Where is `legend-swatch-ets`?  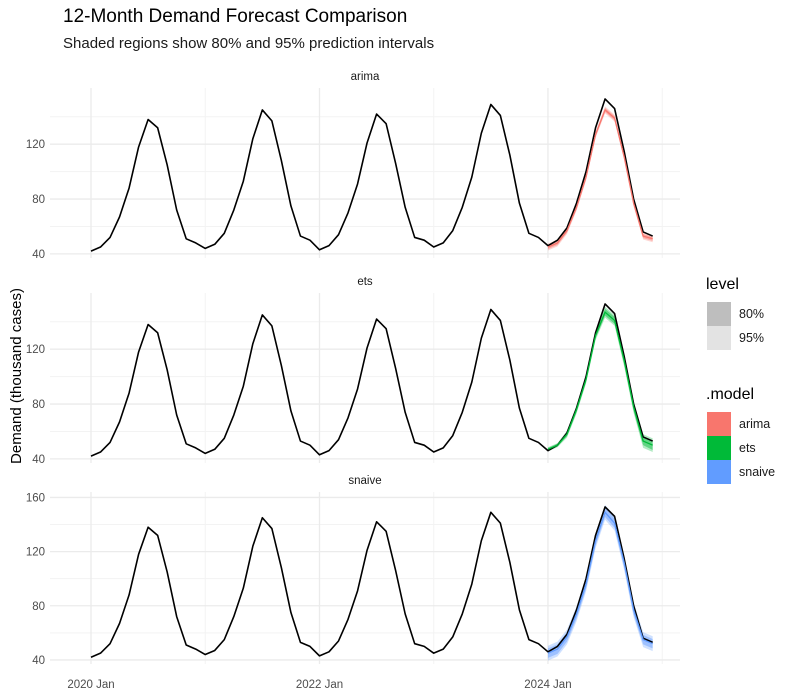 legend-swatch-ets is located at coordinates (719, 448).